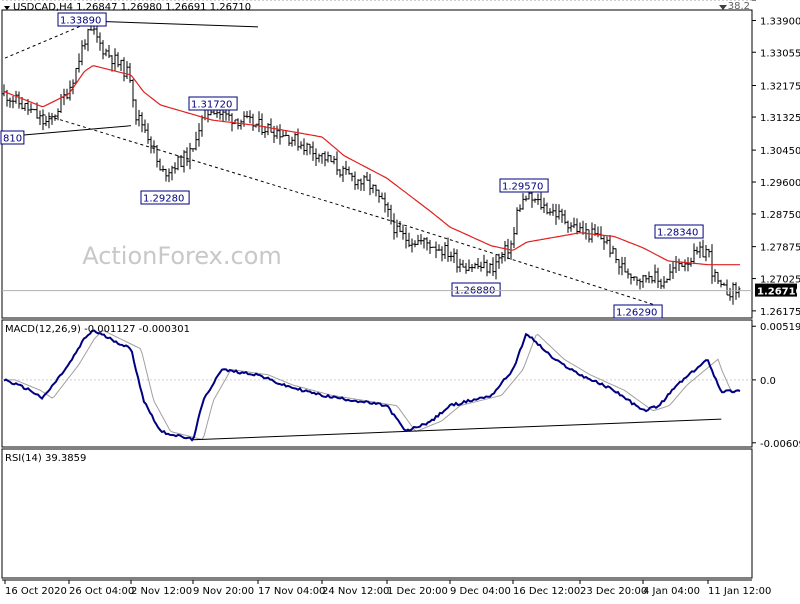 The width and height of the screenshot is (800, 604). What do you see at coordinates (7, 8) in the screenshot?
I see `symbol-menu-icon` at bounding box center [7, 8].